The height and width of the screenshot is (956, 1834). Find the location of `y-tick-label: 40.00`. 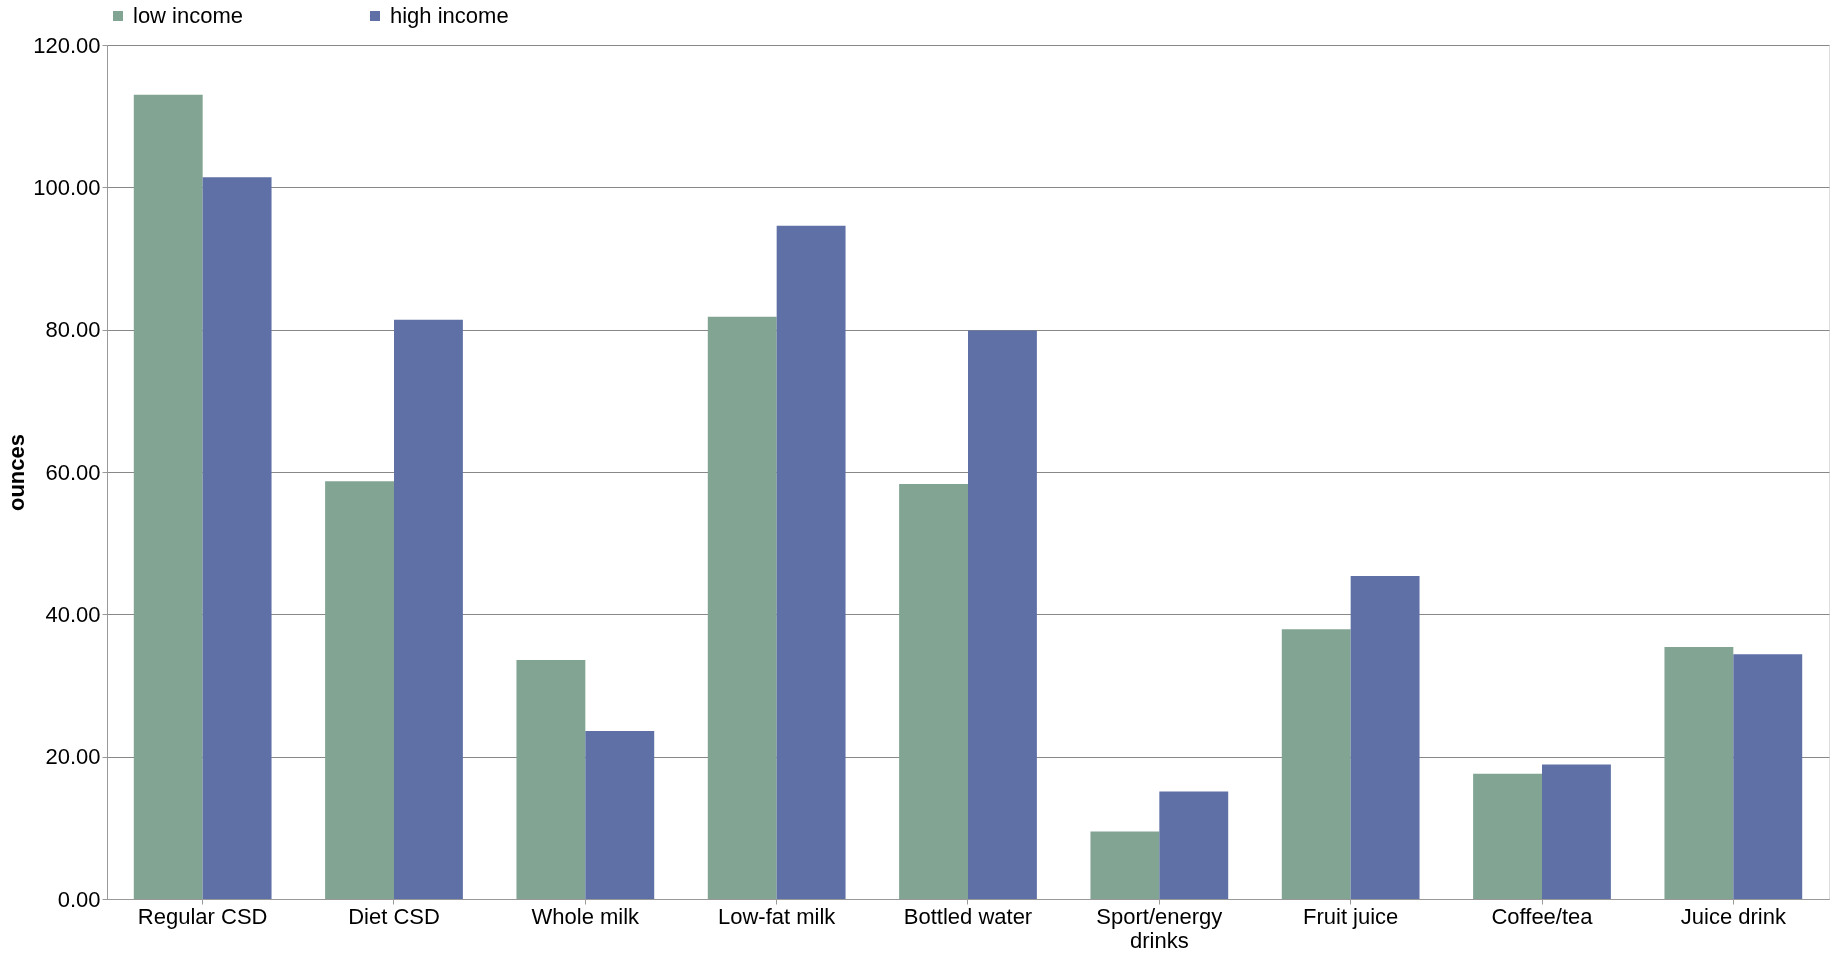

y-tick-label: 40.00 is located at coordinates (73, 614).